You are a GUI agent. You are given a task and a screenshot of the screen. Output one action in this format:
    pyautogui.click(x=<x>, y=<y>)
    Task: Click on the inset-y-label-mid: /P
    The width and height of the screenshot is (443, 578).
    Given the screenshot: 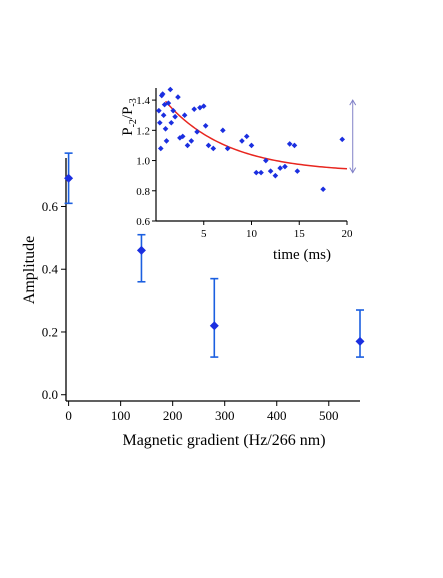 What is the action you would take?
    pyautogui.click(x=128, y=113)
    